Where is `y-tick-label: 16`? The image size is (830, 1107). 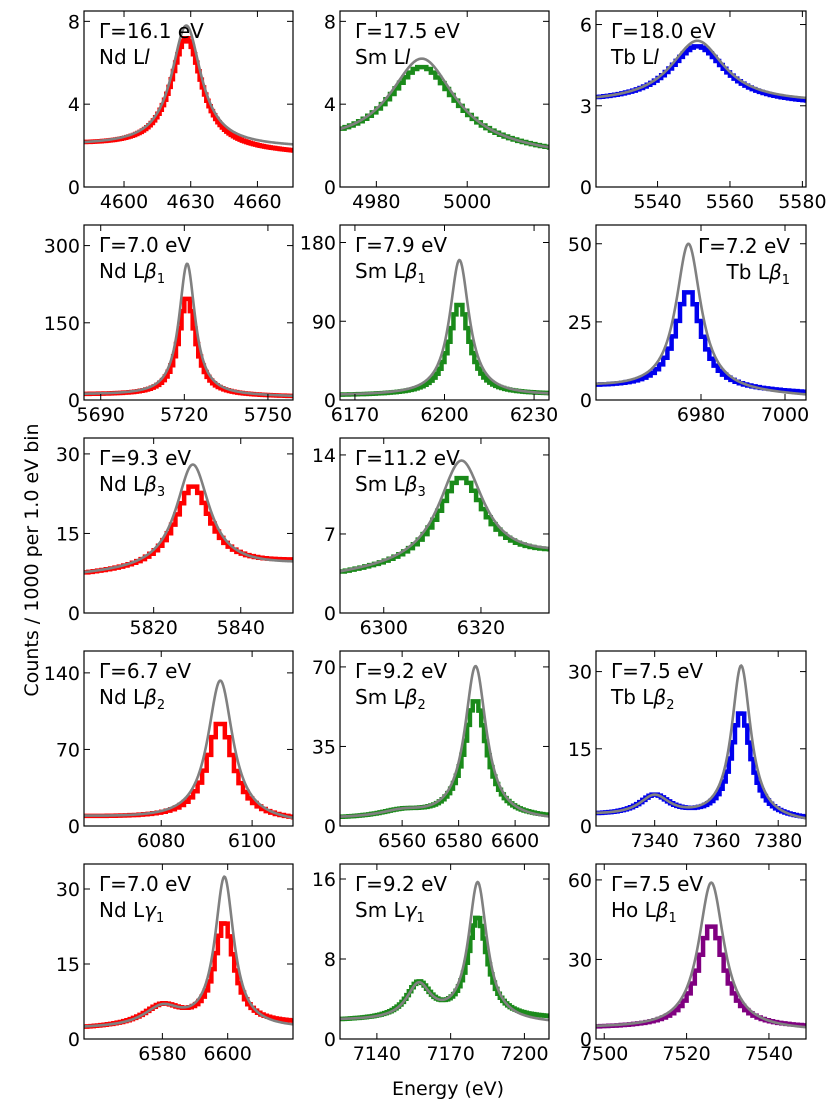 y-tick-label: 16 is located at coordinates (324, 880).